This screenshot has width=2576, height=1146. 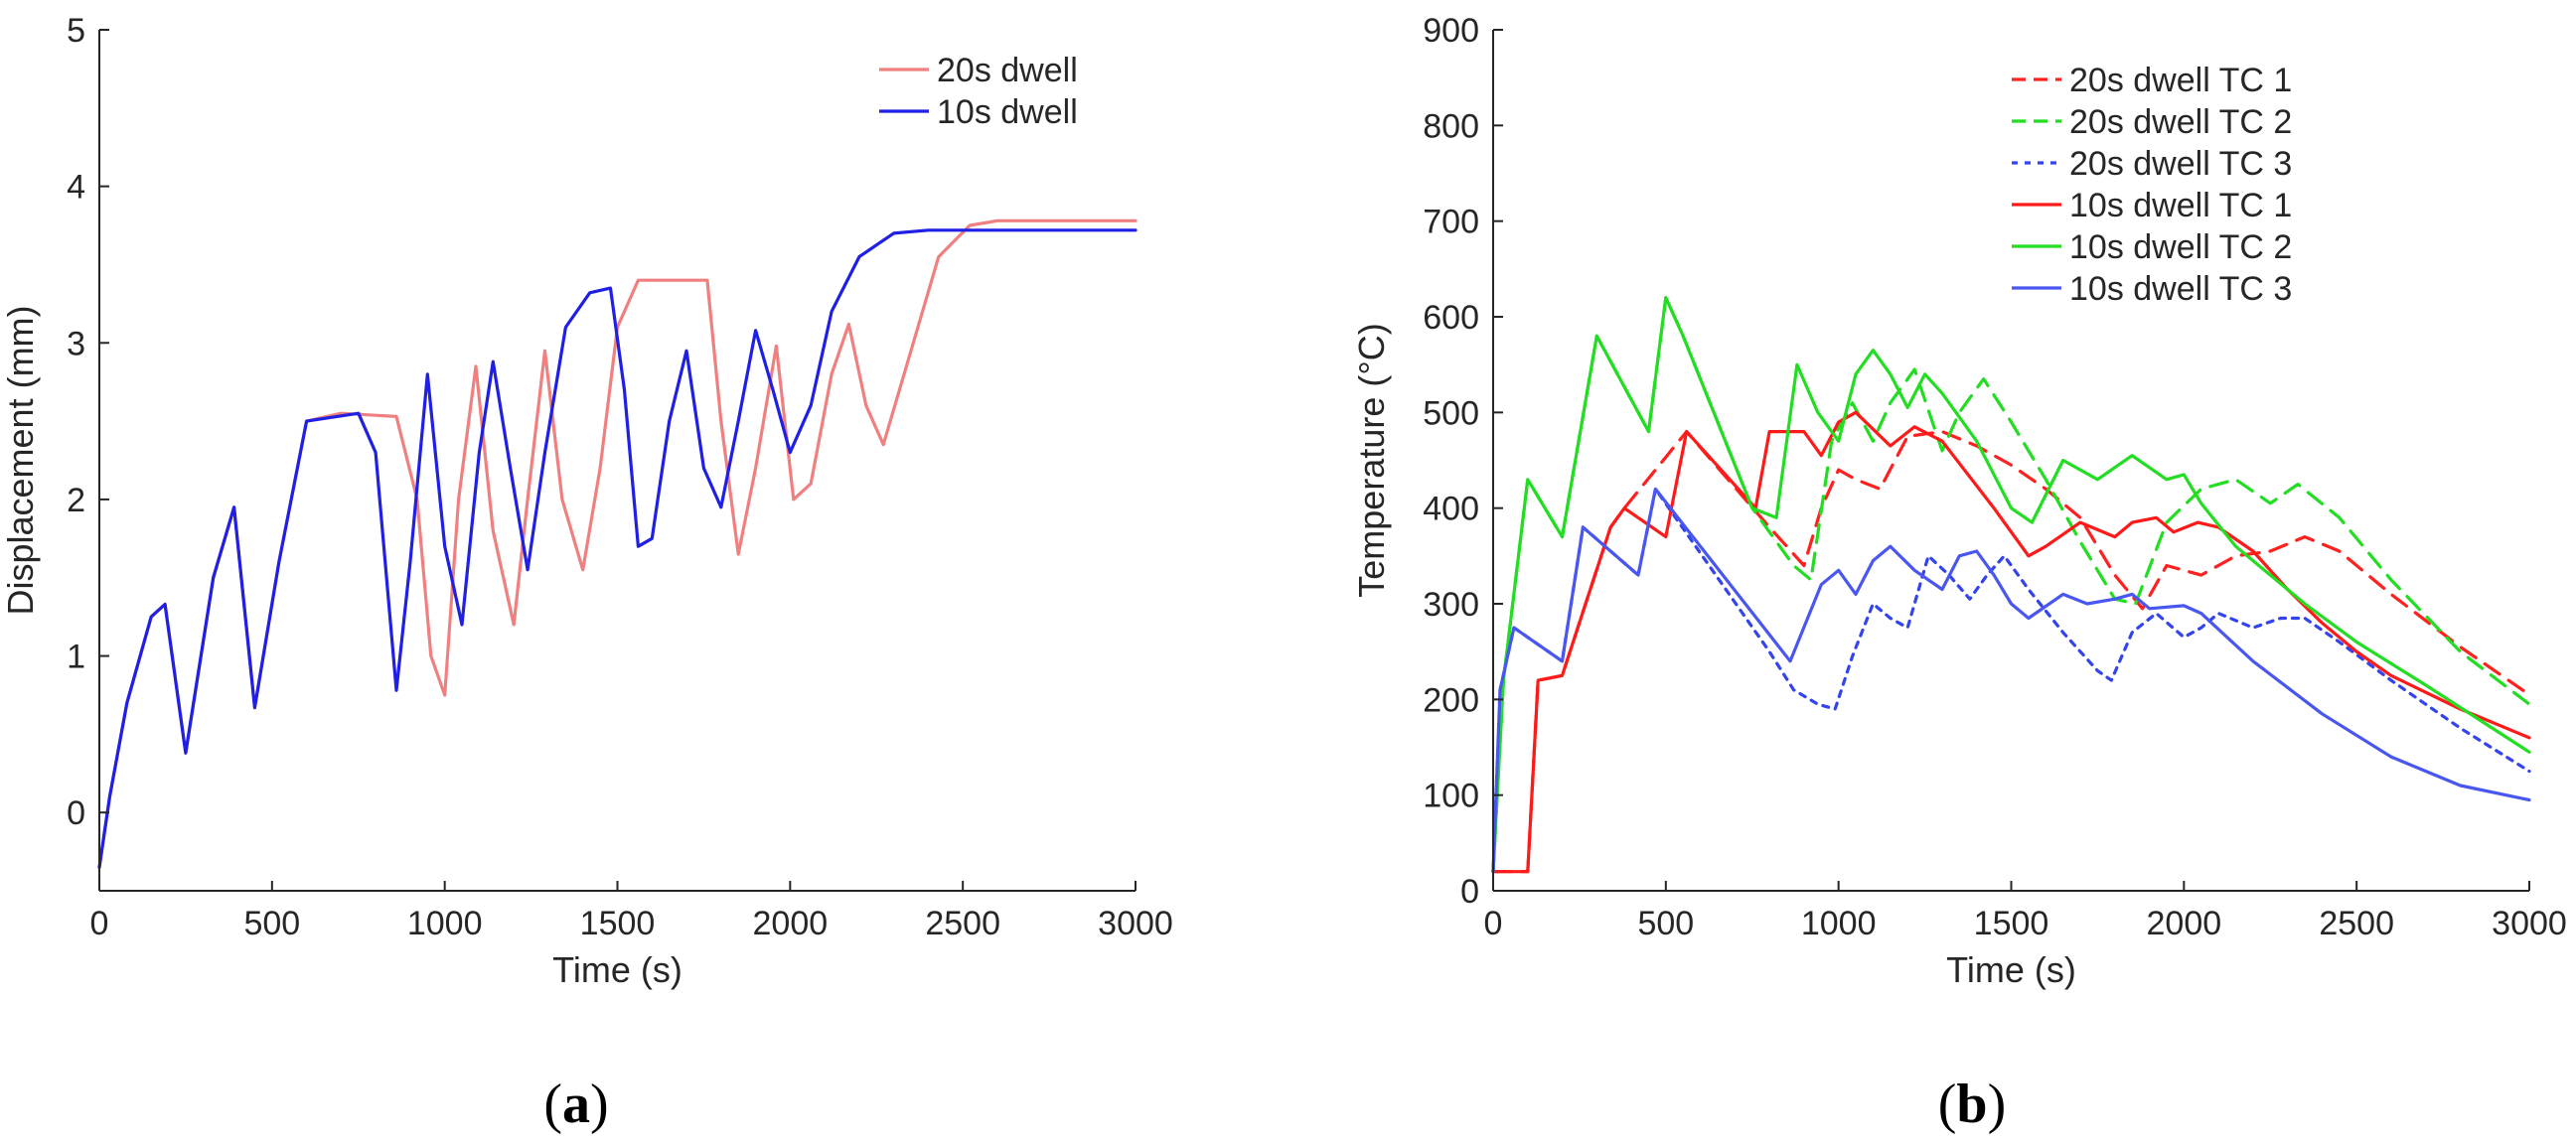 I want to click on legend-label: 20s dwell TC 3, so click(x=2180, y=164).